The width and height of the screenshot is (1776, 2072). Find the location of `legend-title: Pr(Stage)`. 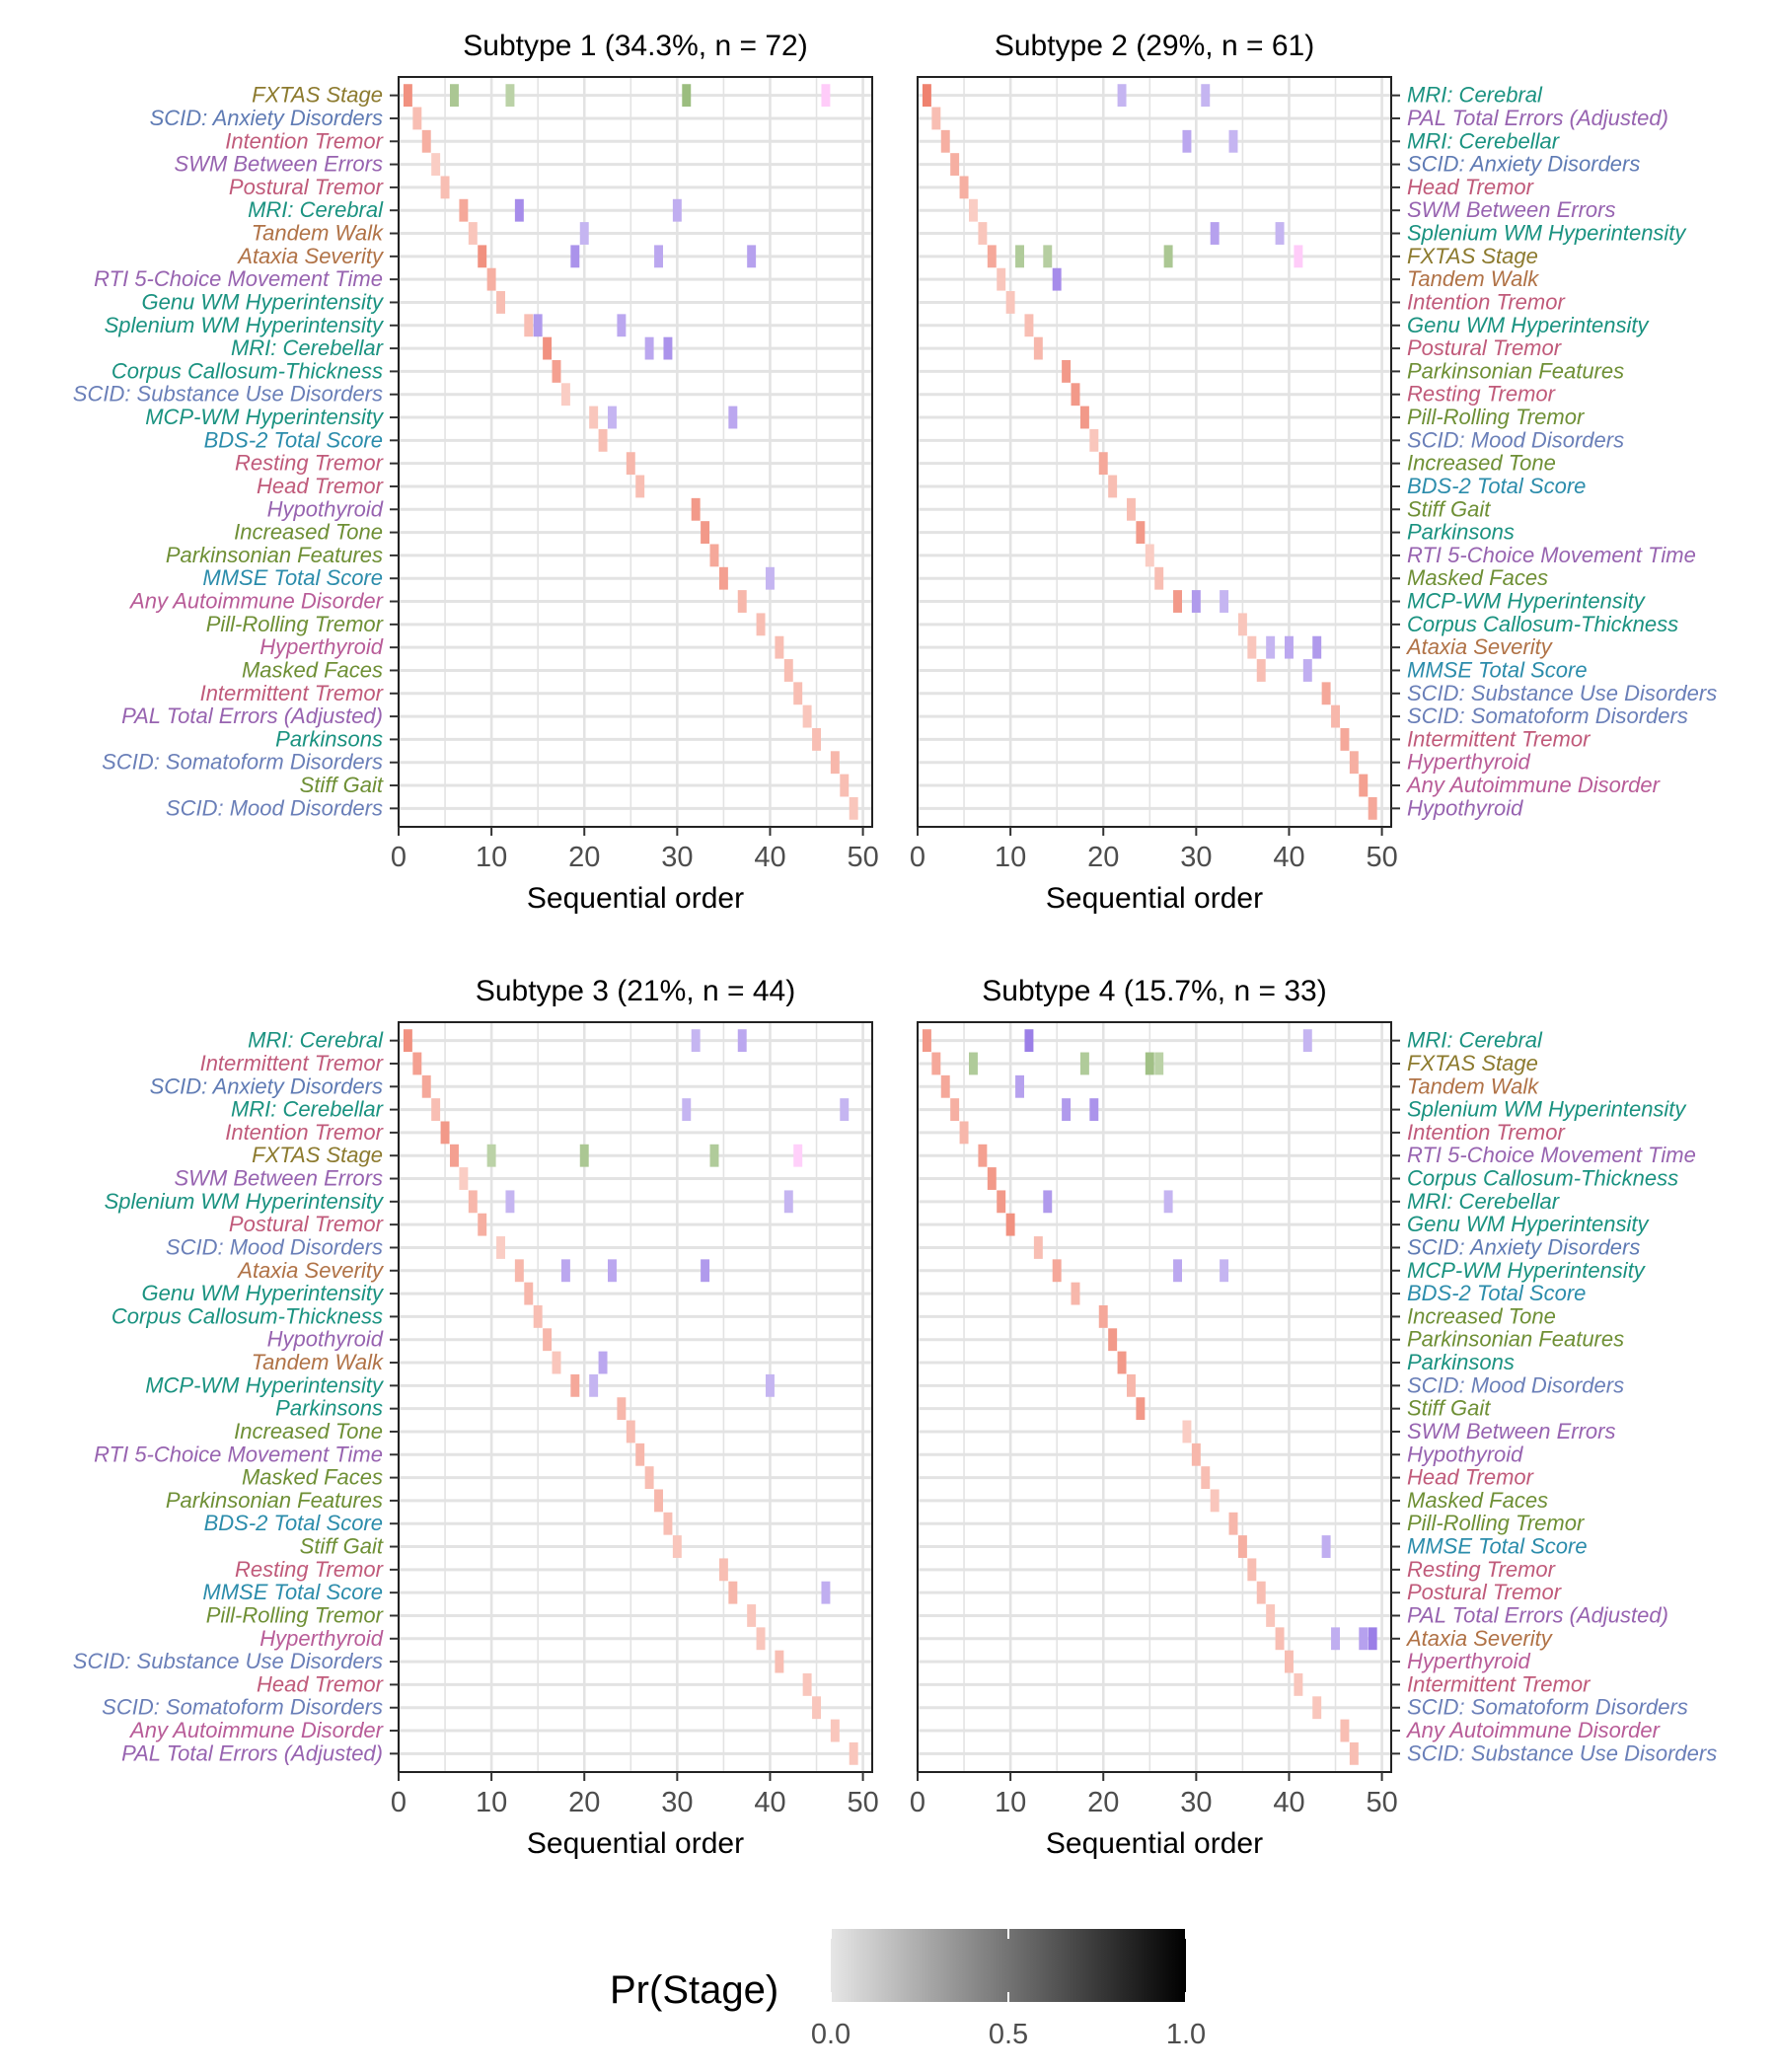

legend-title: Pr(Stage) is located at coordinates (694, 1990).